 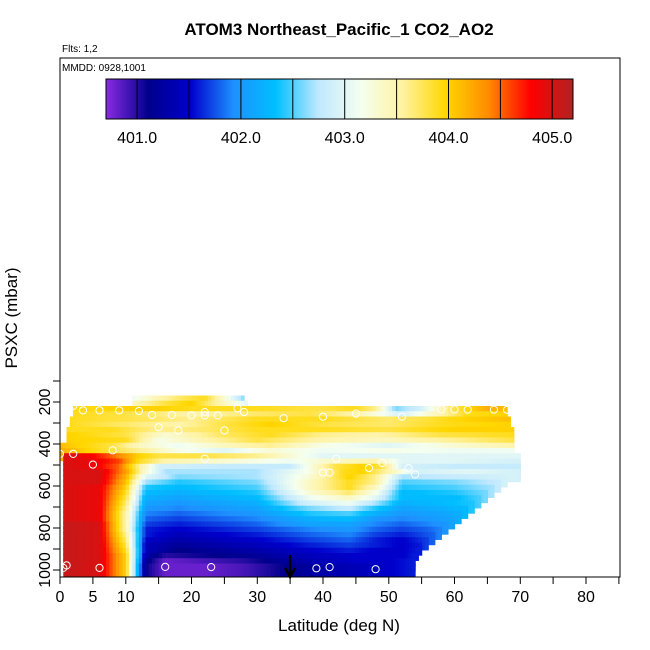 I want to click on colorbar-tick-labels: 401.0 402.0 403.0 404.0 405.0, so click(x=344, y=138).